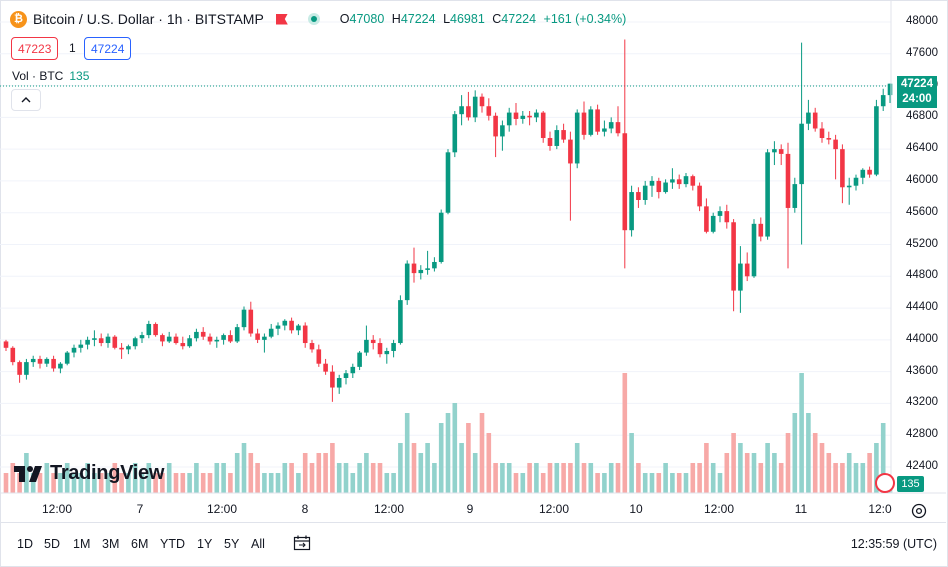 This screenshot has height=567, width=948. I want to click on range-button-ytd: YTD, so click(172, 544).